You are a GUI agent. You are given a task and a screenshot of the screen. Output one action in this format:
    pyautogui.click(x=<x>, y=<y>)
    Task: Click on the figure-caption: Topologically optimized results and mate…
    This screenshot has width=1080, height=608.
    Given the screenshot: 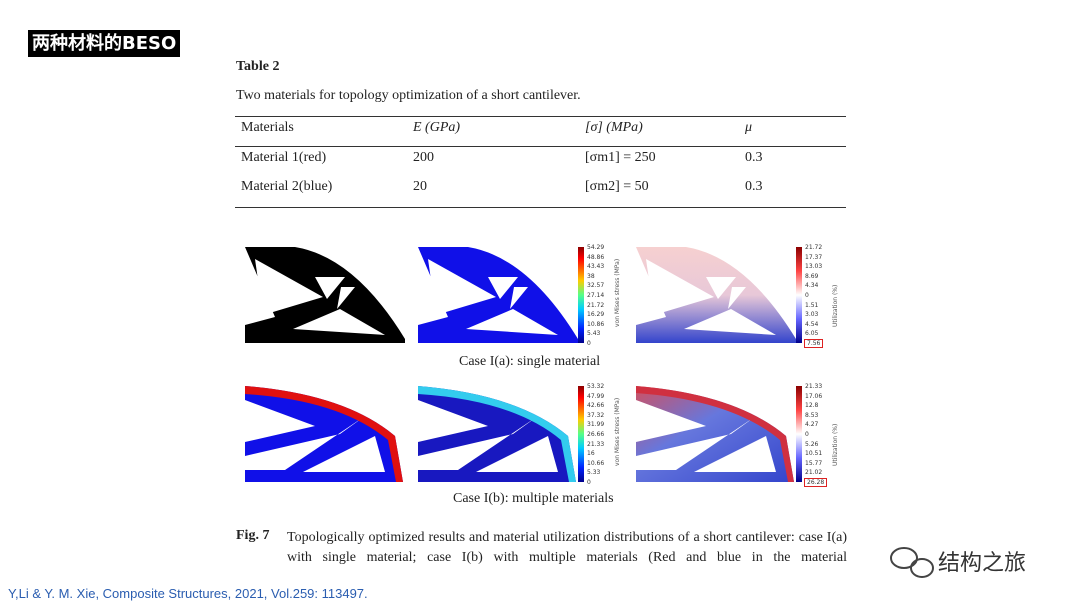 What is the action you would take?
    pyautogui.click(x=567, y=547)
    